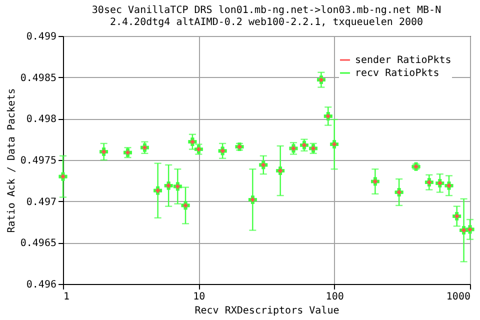 The image size is (480, 320). I want to click on text: 30sec VanillaTCP DRS lon01.mb-ng.net->lon03.mb-ng.net MB-N, so click(267, 10).